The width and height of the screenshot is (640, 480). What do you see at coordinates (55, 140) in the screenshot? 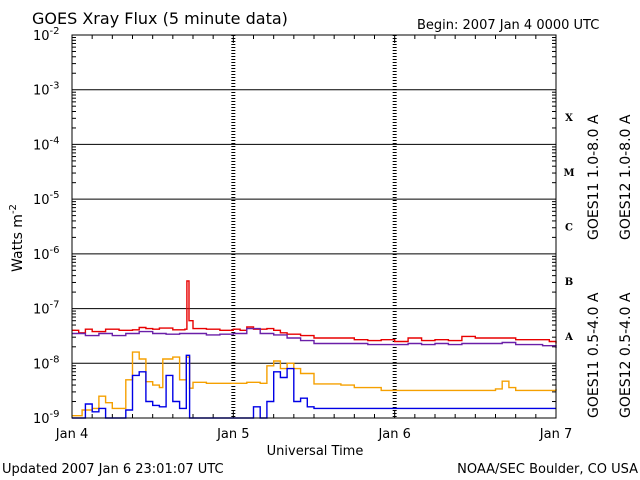
I see `y-tick-exponent: -4` at bounding box center [55, 140].